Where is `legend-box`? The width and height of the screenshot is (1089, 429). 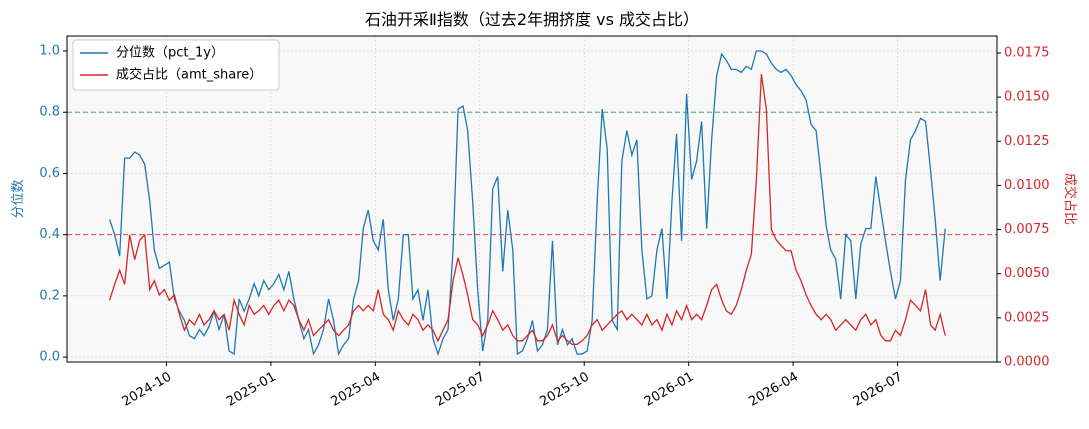
legend-box is located at coordinates (176, 65).